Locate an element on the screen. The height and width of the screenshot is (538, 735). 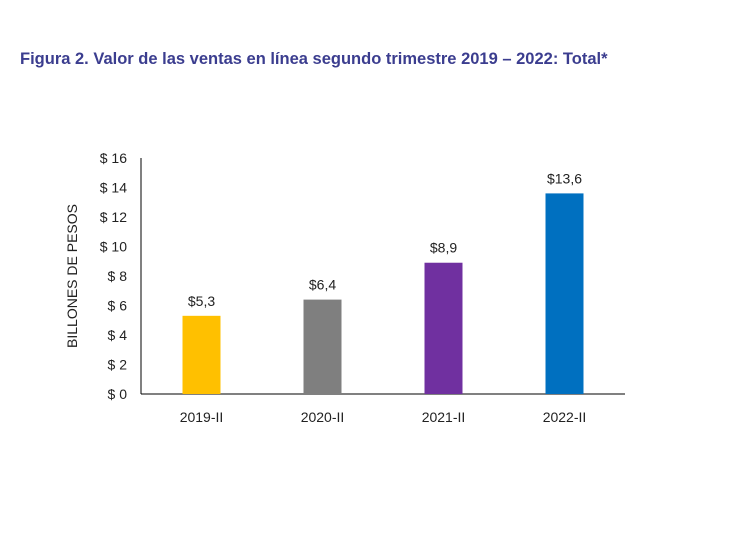
y-tick-label: $ 2 is located at coordinates (118, 365).